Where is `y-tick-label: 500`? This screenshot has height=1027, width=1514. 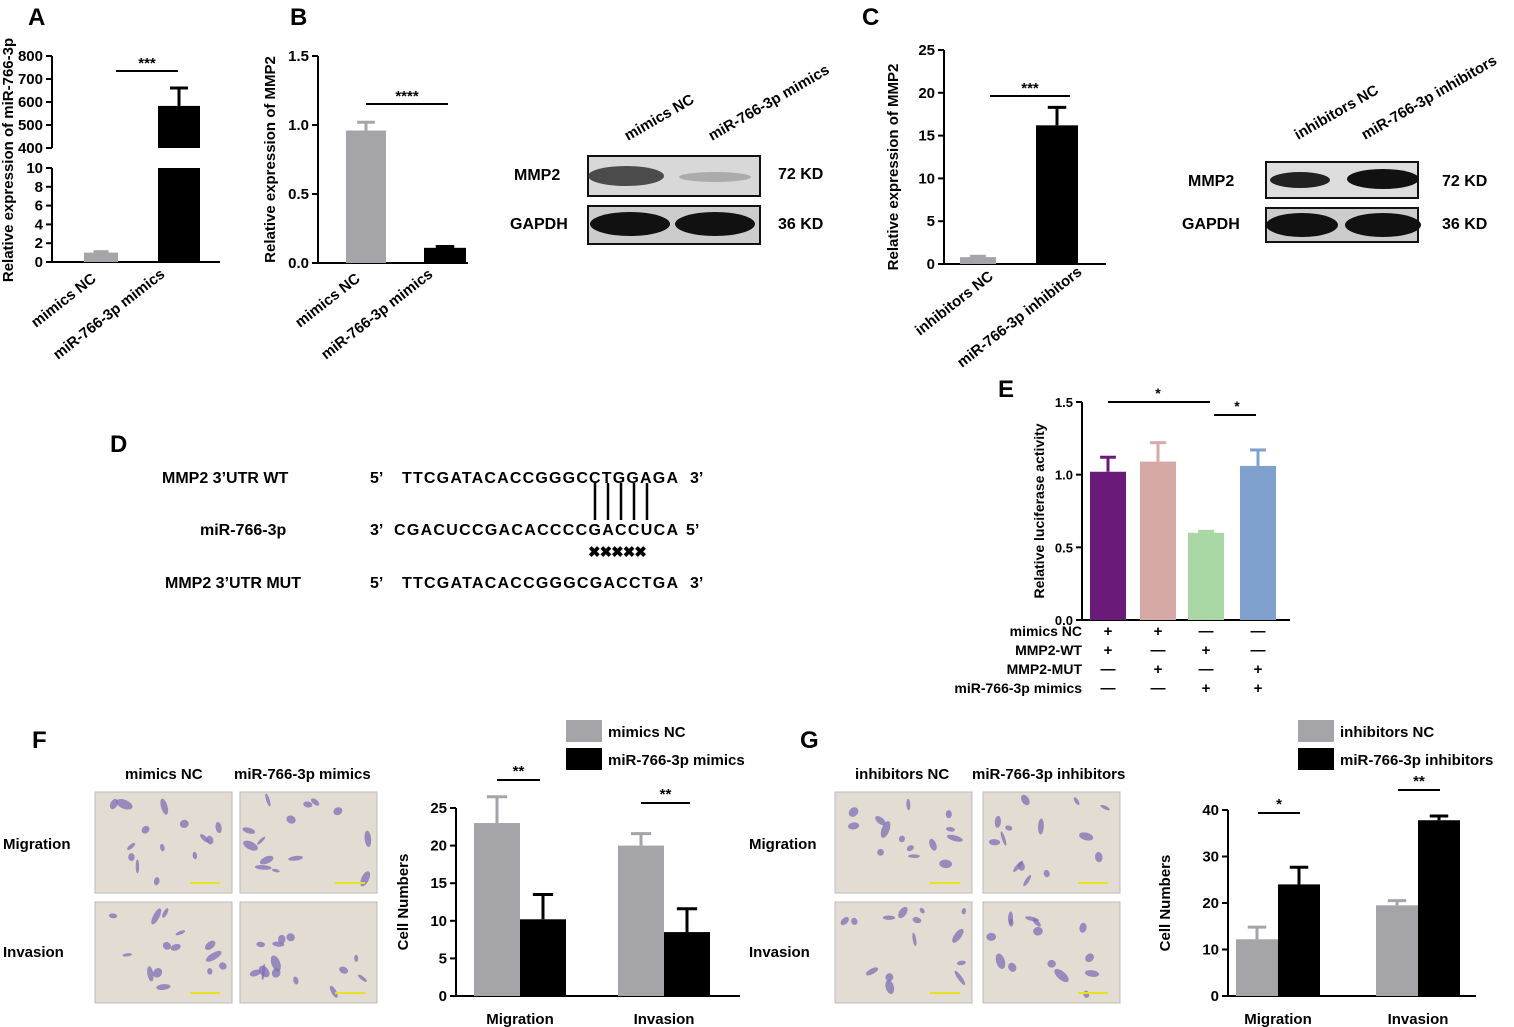
y-tick-label: 500 is located at coordinates (30, 125).